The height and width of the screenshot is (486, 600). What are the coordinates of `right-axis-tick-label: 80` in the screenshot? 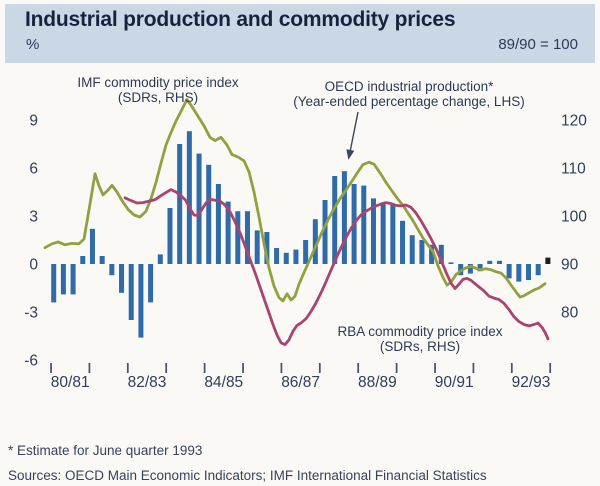 It's located at (570, 313).